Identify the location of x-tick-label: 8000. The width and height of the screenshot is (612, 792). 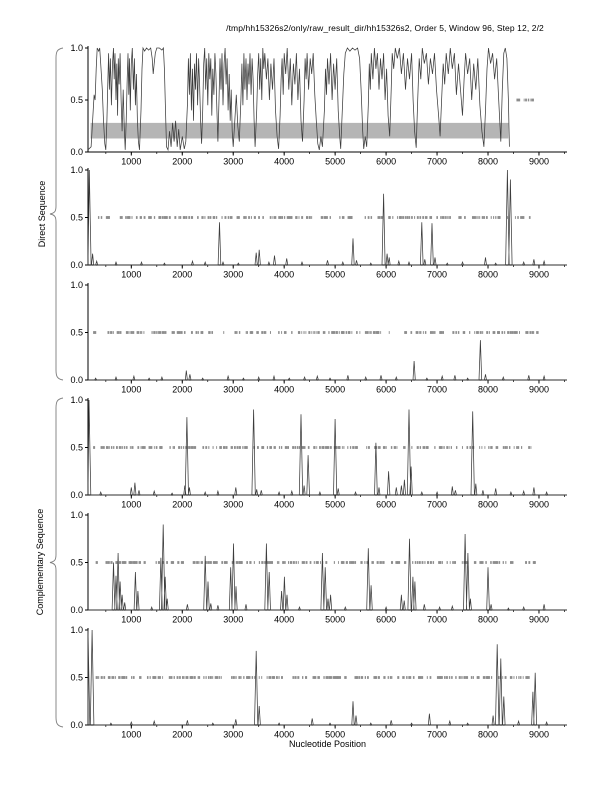
(488, 735).